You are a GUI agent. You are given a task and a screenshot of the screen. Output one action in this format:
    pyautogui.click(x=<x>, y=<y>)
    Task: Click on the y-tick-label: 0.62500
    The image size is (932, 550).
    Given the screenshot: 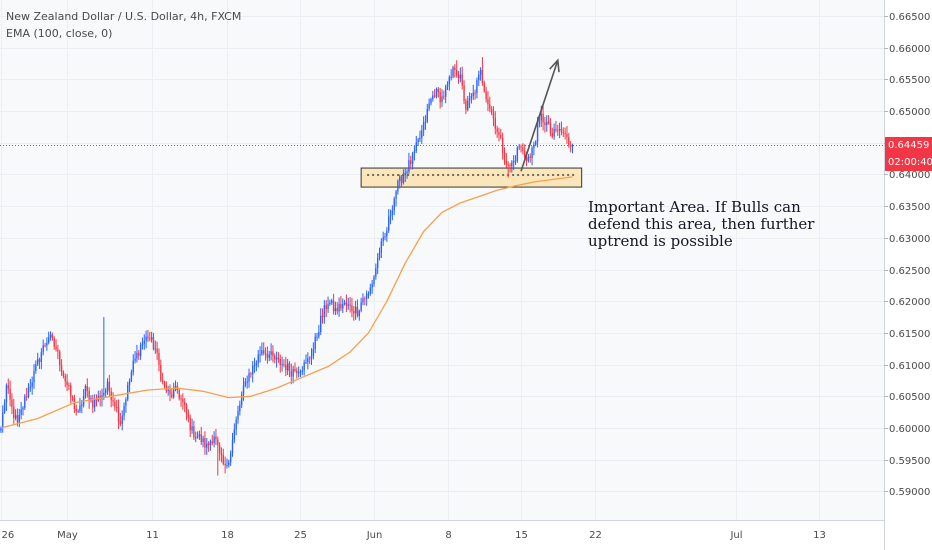 What is the action you would take?
    pyautogui.click(x=909, y=271)
    